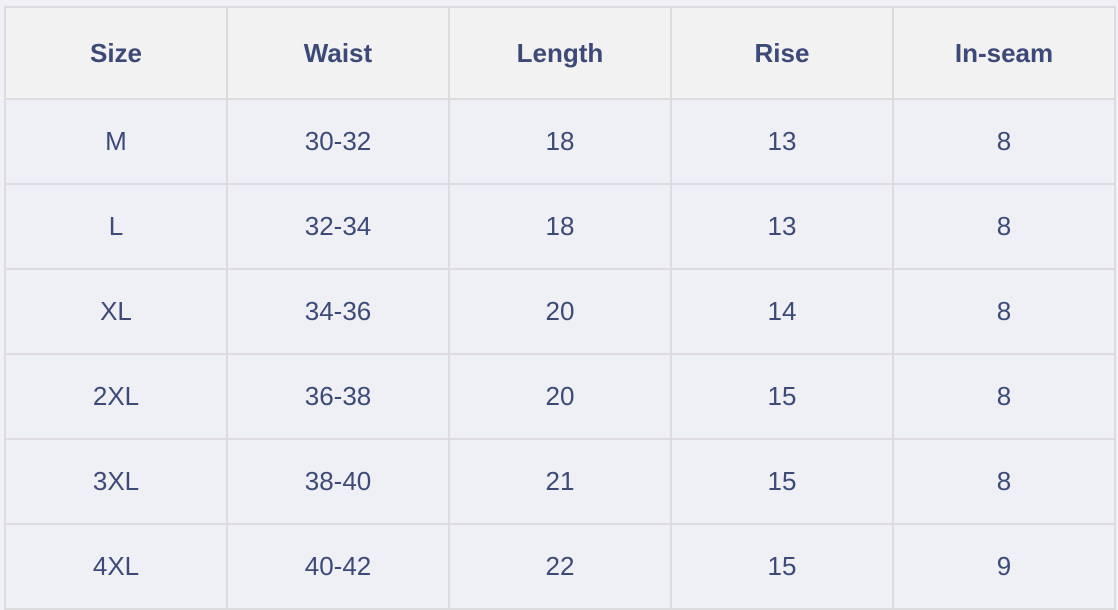 The width and height of the screenshot is (1118, 610). I want to click on column-header-length: Length, so click(560, 53).